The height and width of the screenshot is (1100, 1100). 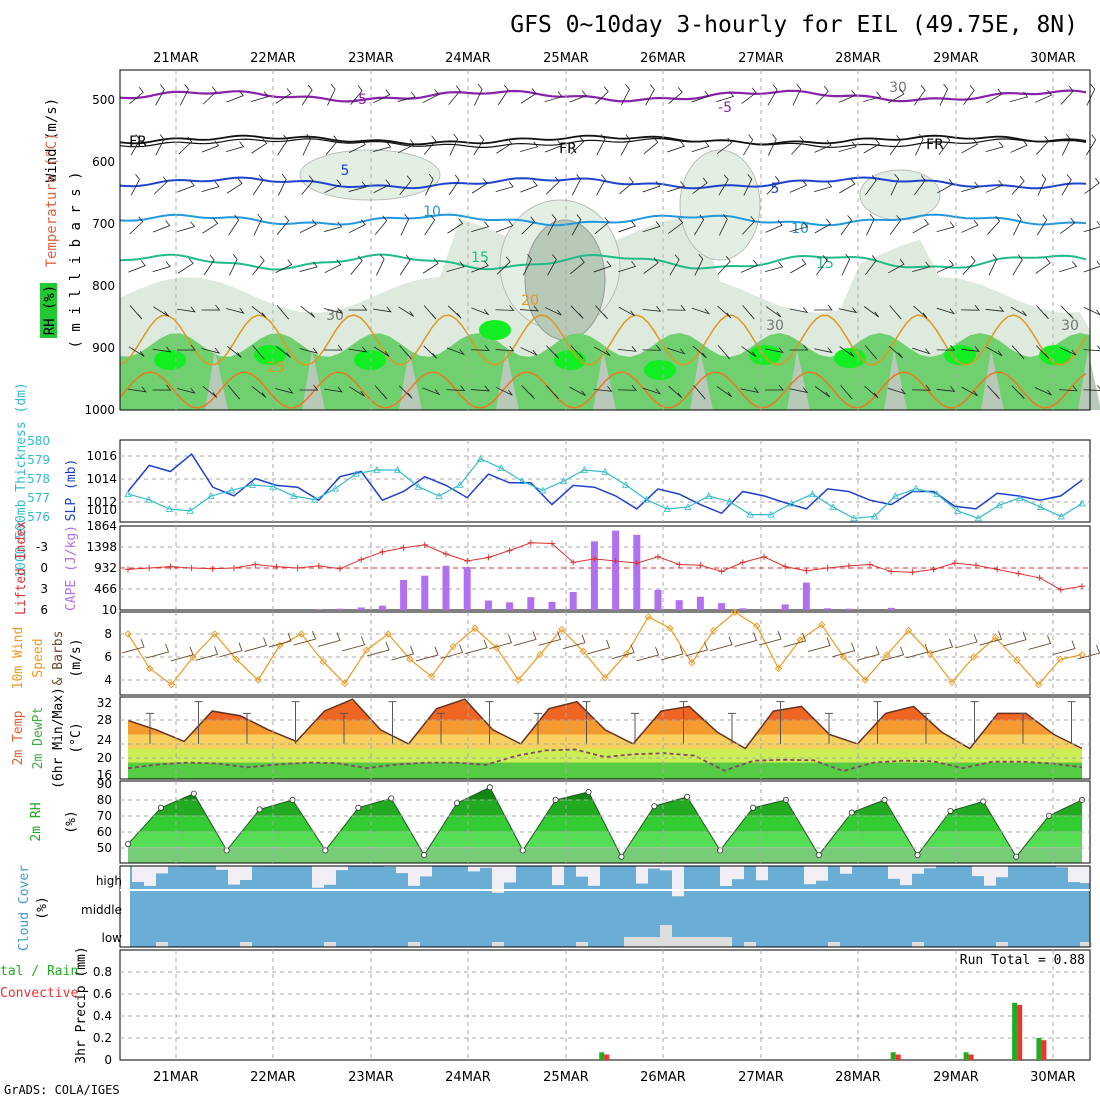 I want to click on rh-frame, so click(x=605, y=822).